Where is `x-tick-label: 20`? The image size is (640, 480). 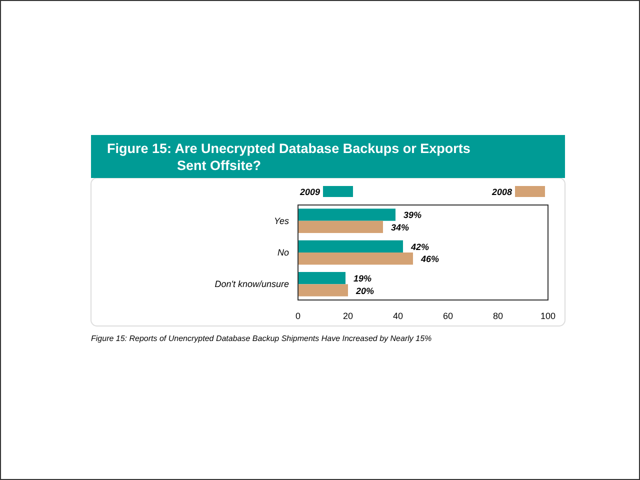
x-tick-label: 20 is located at coordinates (348, 316).